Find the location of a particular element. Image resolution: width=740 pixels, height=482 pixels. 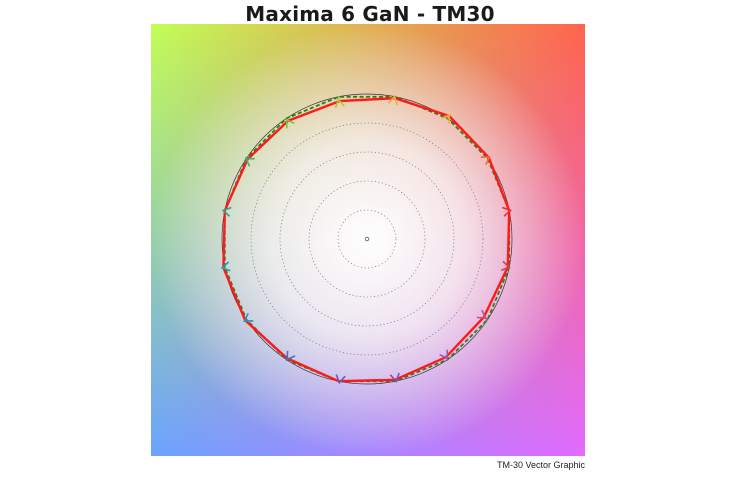

center-marker is located at coordinates (367, 239).